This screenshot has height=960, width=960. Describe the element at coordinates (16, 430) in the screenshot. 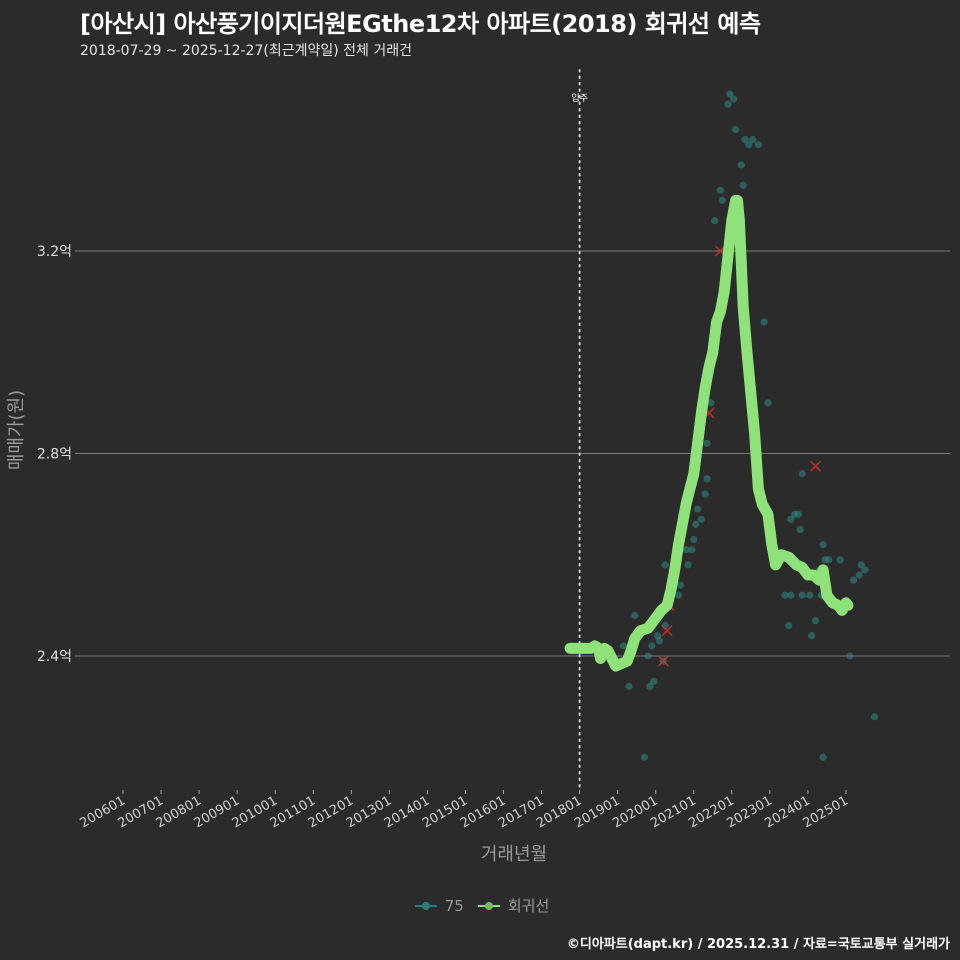

I see `y-axis-title: 매매가(원)` at that location.